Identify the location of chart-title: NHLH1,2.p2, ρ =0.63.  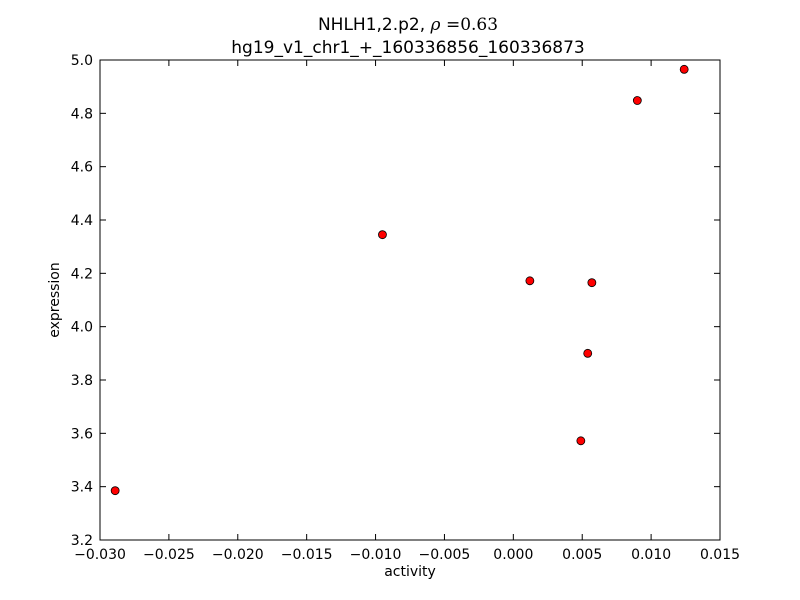
(408, 25).